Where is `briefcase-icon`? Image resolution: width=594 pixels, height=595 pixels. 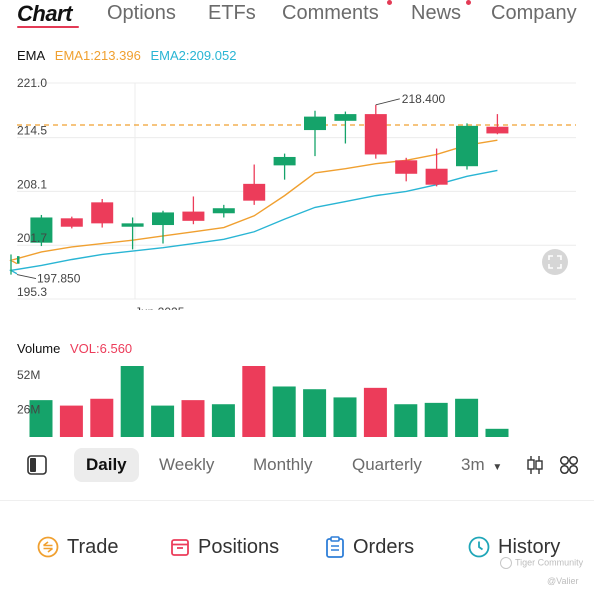
briefcase-icon is located at coordinates (180, 547).